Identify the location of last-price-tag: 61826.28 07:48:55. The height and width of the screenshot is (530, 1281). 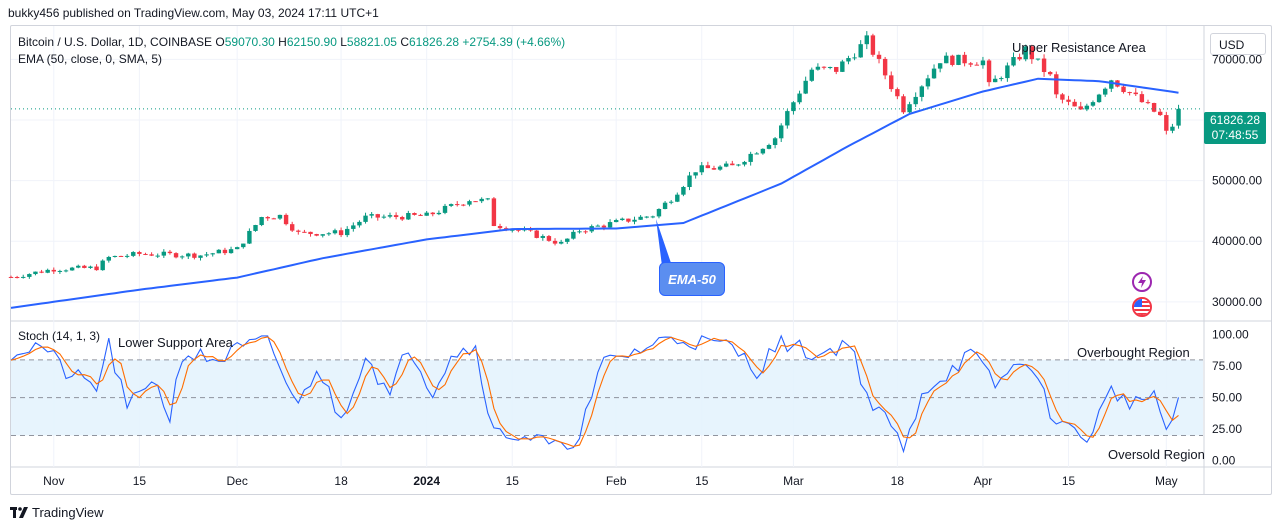
(1235, 128).